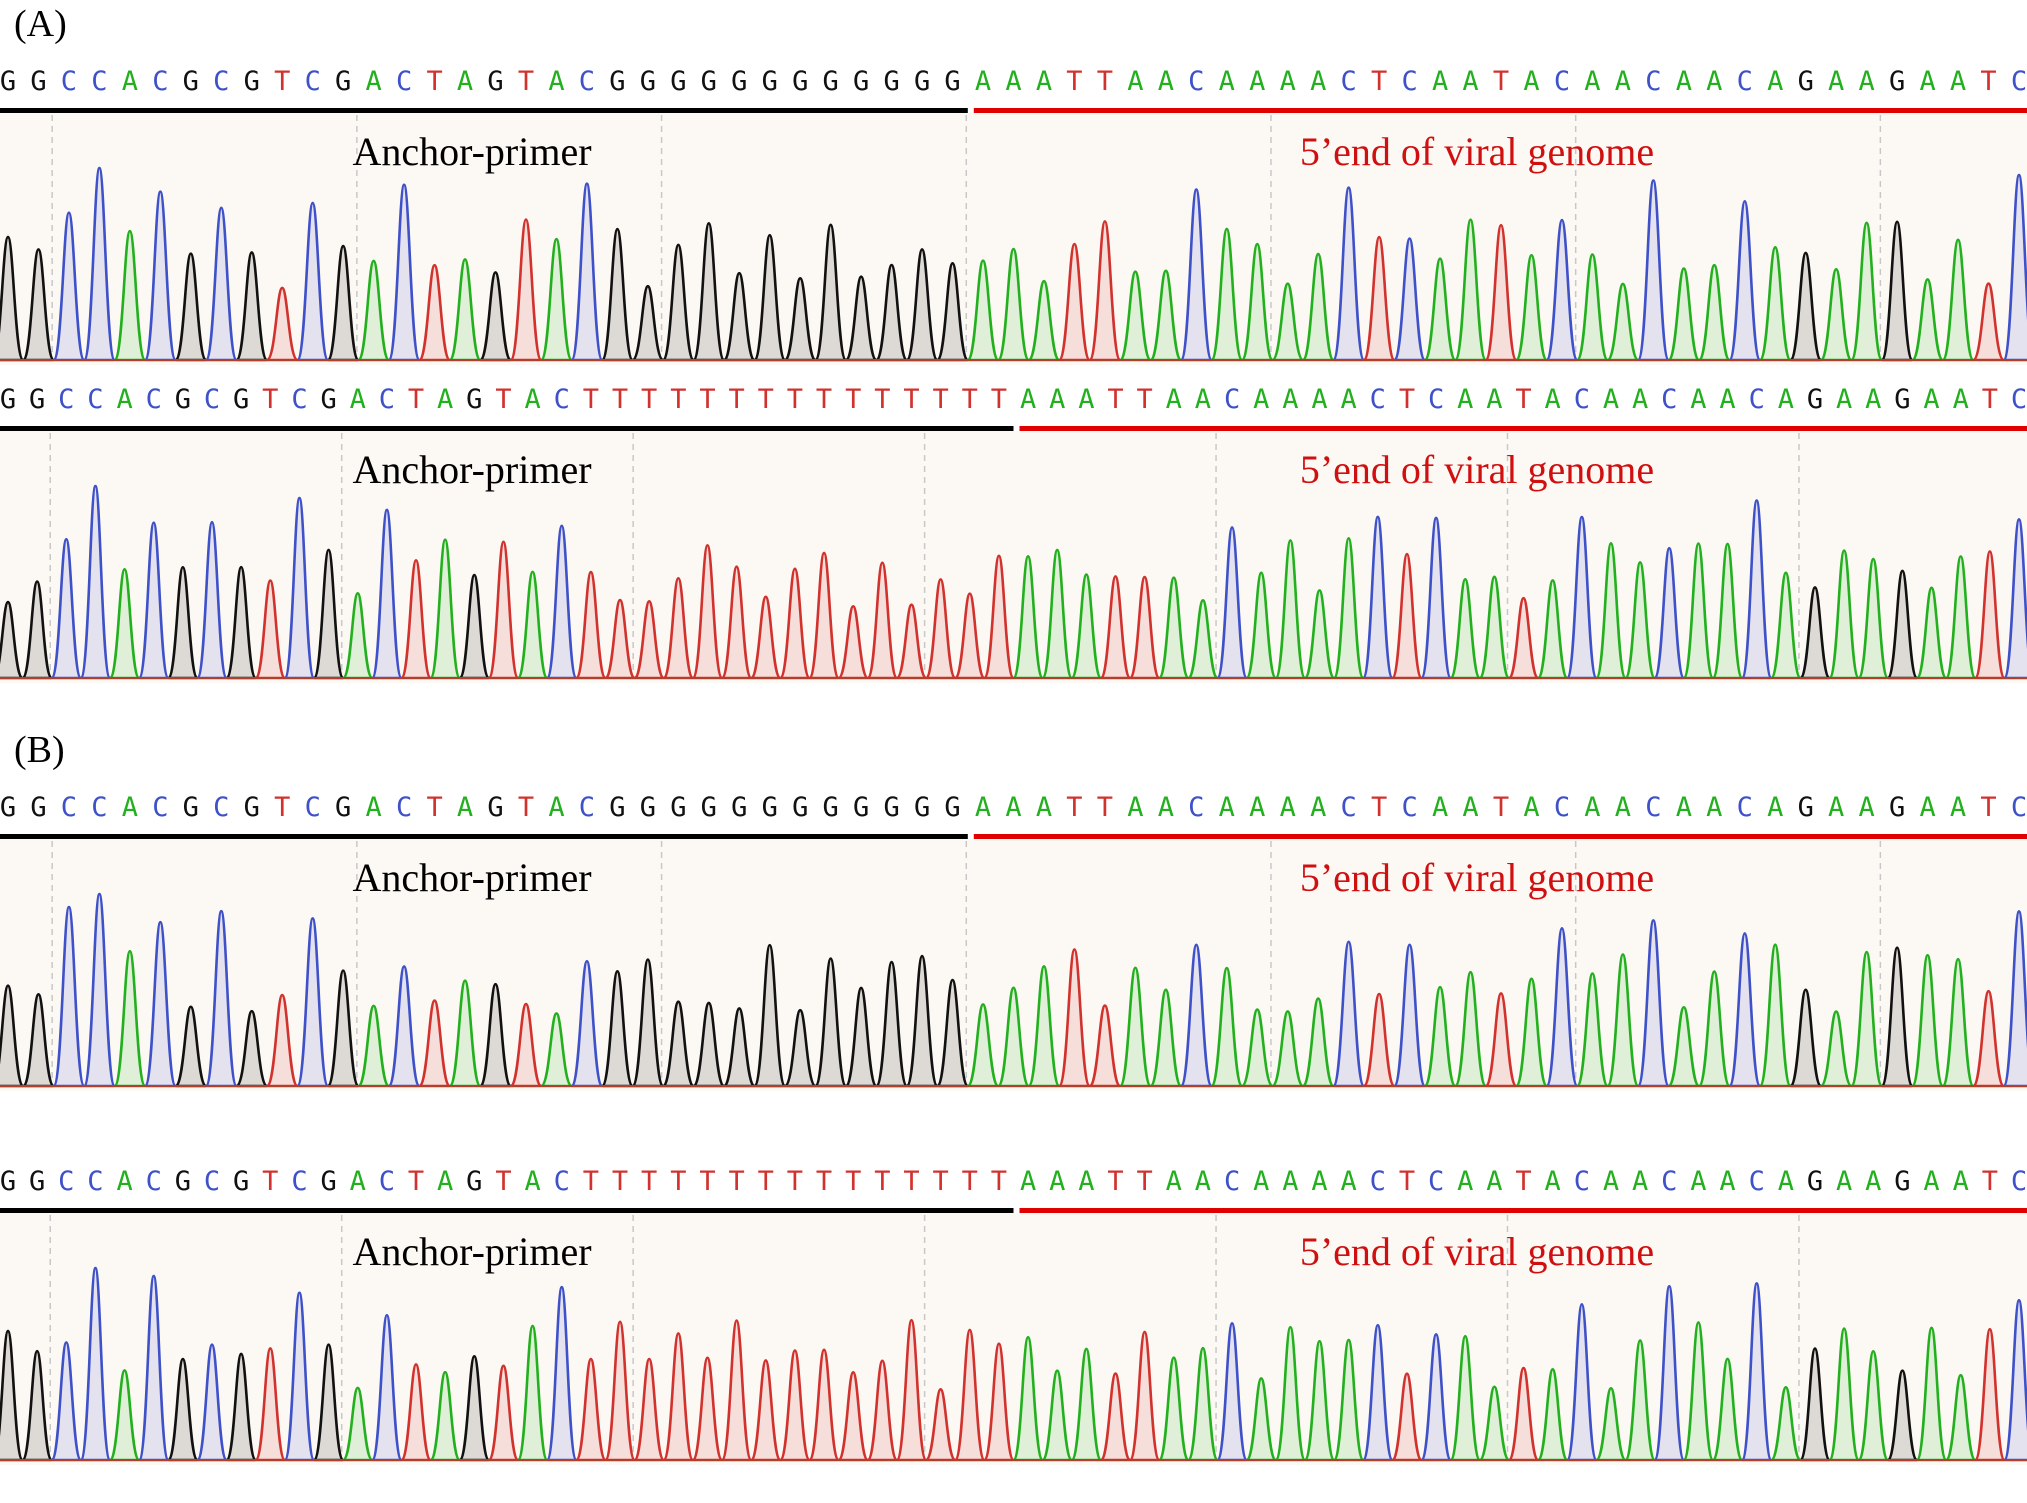 The height and width of the screenshot is (1503, 2027). I want to click on viral-genome-bar, so click(1523, 1210).